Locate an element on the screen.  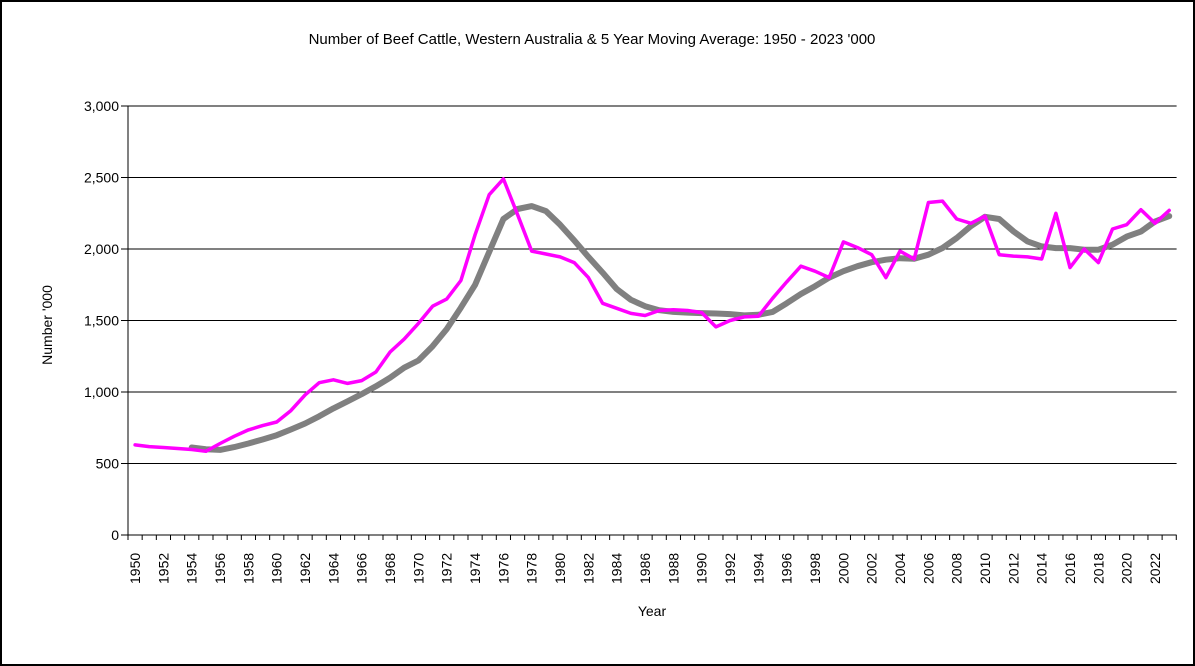
x-tick-label-2002: 2002 is located at coordinates (872, 568).